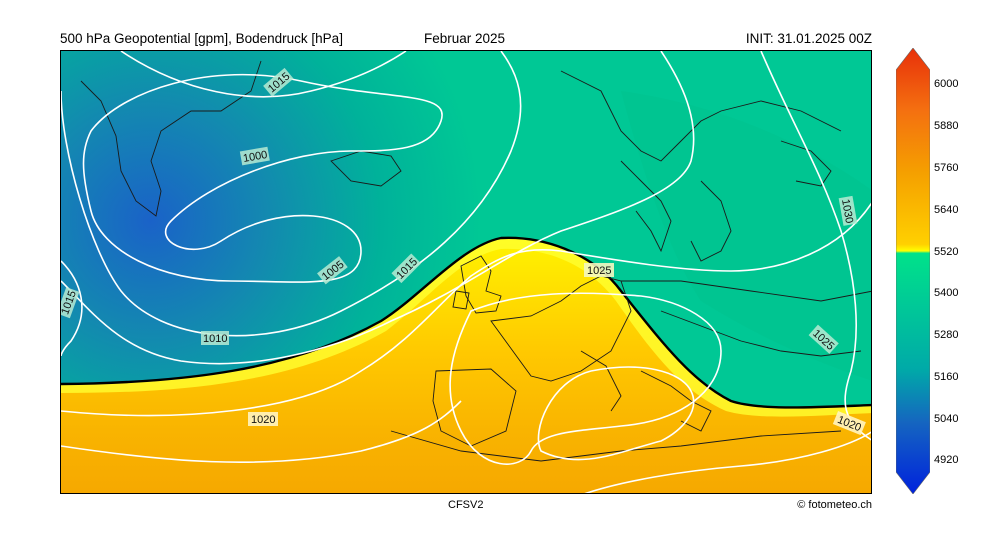 The height and width of the screenshot is (540, 1000). What do you see at coordinates (946, 84) in the screenshot?
I see `colorbar-tick: 6000` at bounding box center [946, 84].